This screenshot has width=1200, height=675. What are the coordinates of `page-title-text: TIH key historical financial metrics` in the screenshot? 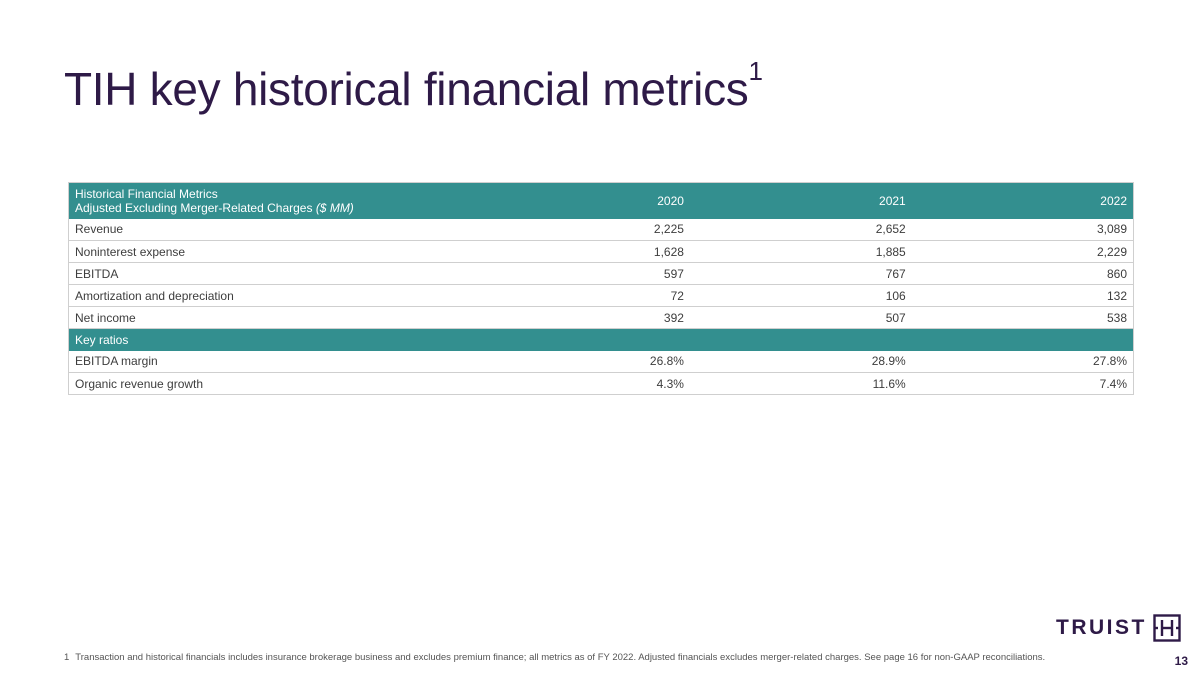 It's located at (406, 89).